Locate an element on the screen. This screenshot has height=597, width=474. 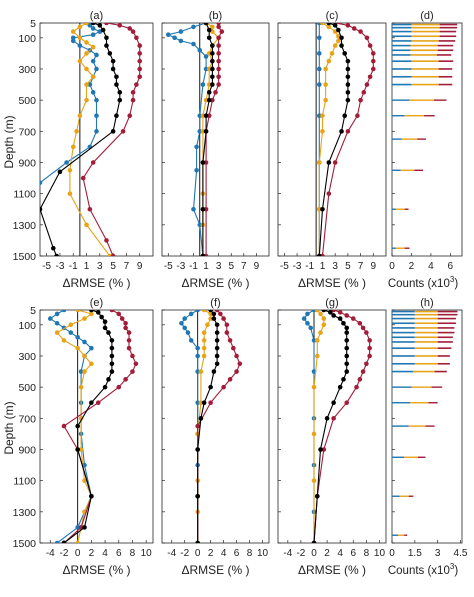
series-line-red is located at coordinates (342, 426).